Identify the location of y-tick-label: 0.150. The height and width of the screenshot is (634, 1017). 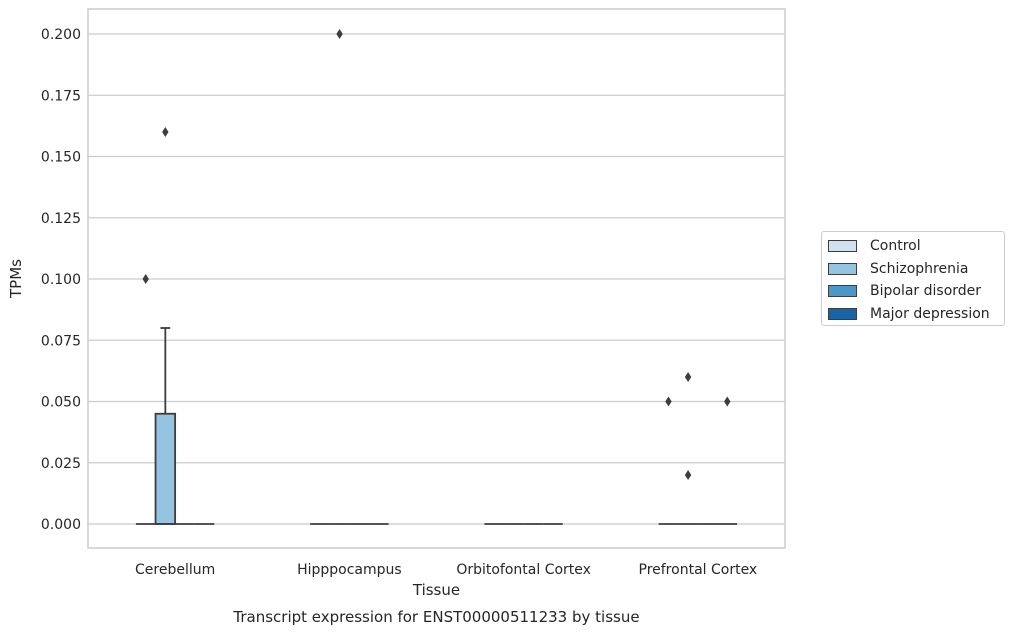
(61, 158).